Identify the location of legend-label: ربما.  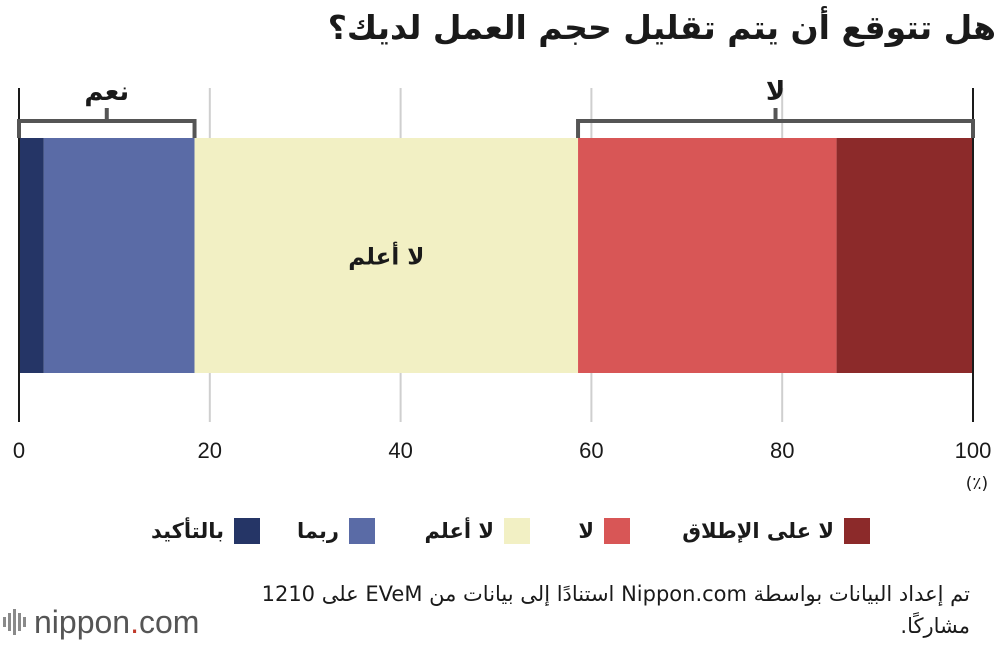
(318, 531).